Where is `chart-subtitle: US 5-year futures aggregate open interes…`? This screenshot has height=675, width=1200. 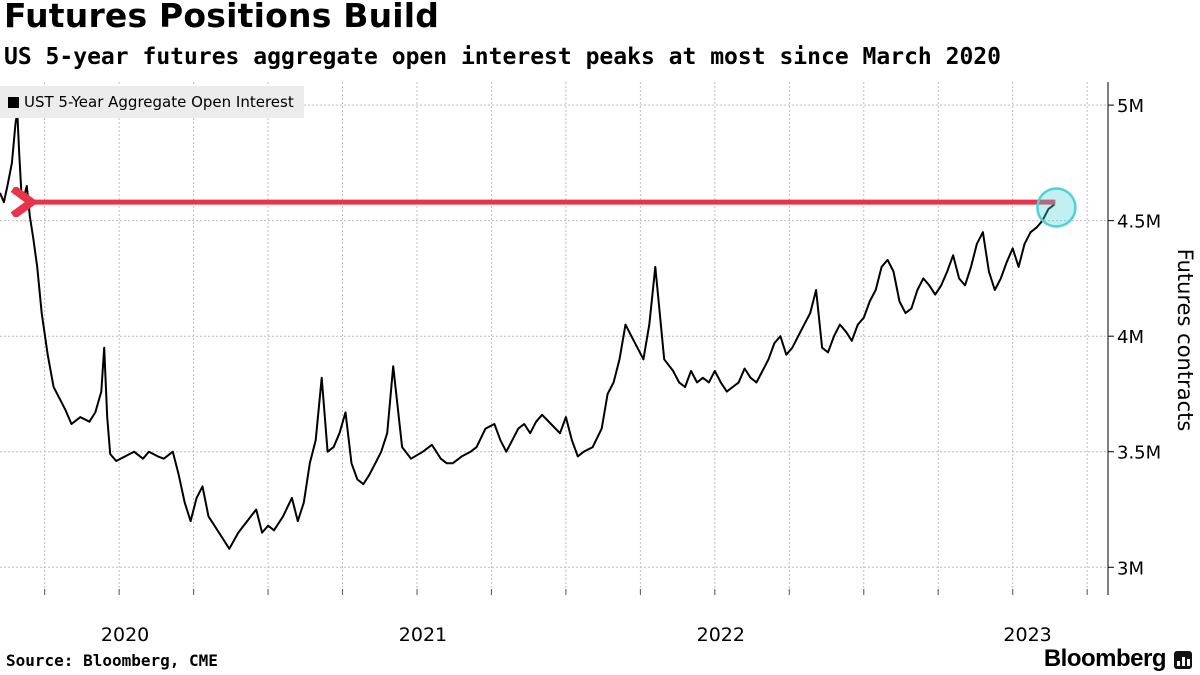 chart-subtitle: US 5-year futures aggregate open interes… is located at coordinates (502, 57).